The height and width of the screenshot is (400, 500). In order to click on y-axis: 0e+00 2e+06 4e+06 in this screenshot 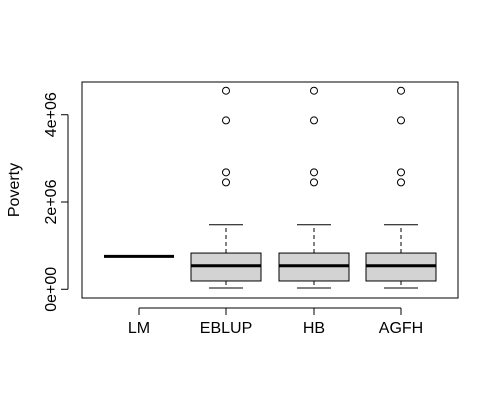, I will do `click(56, 202)`.